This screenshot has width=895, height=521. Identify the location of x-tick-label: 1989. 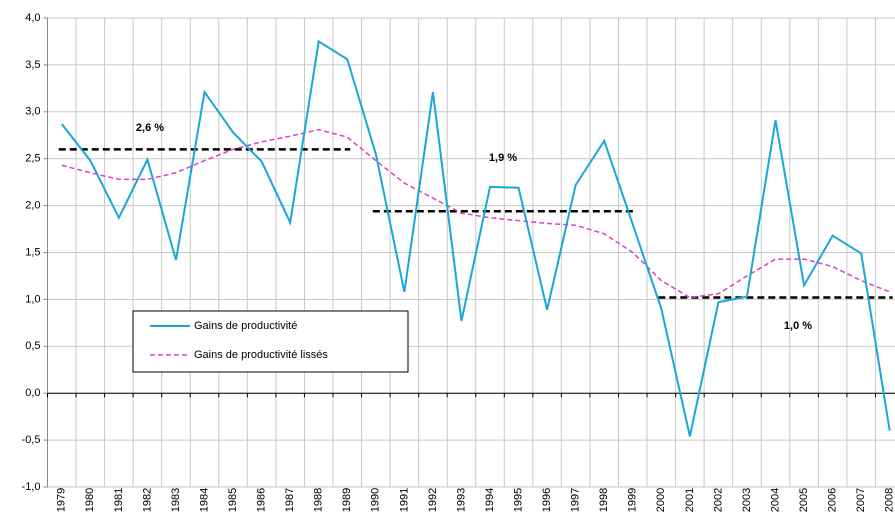
(347, 500).